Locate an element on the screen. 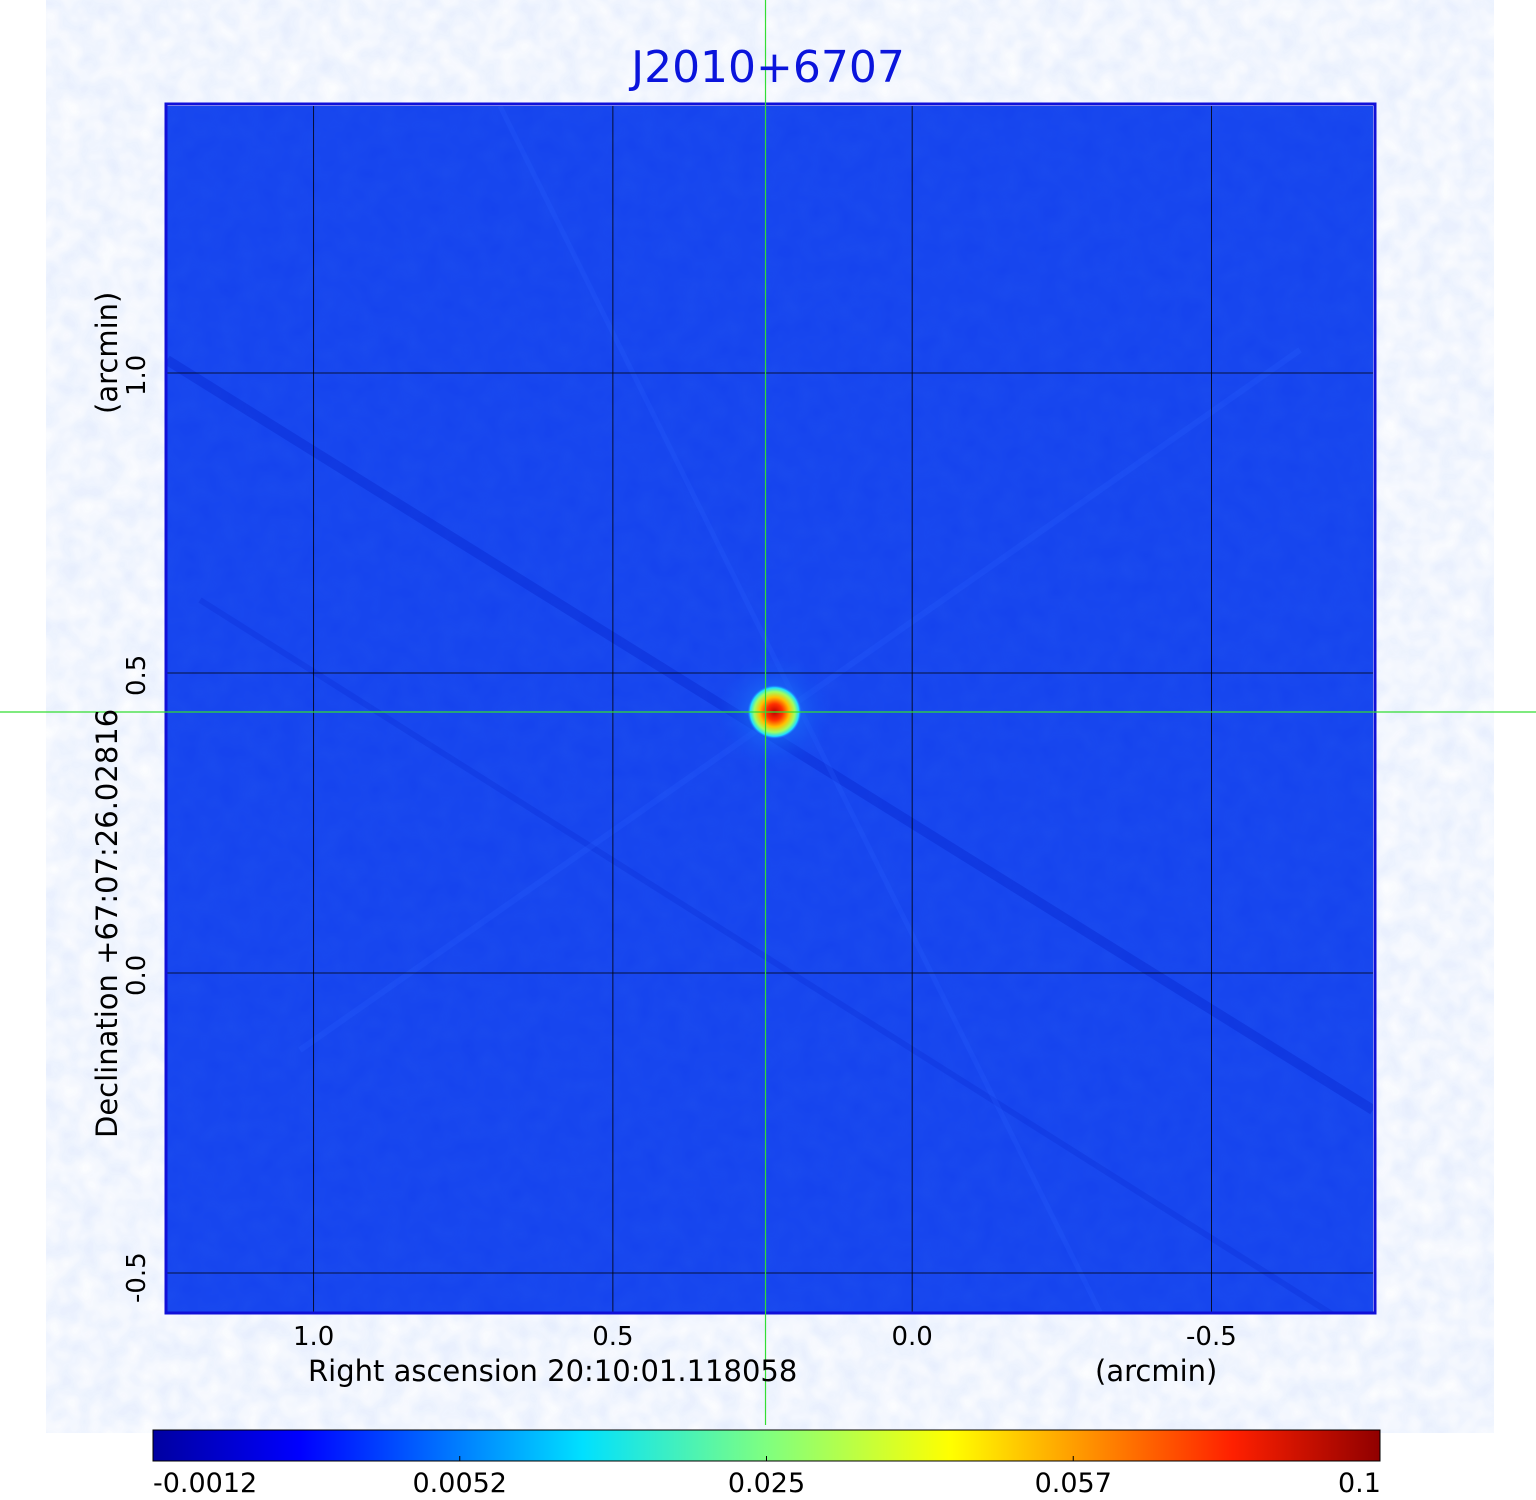 Image resolution: width=1536 pixels, height=1500 pixels. x-axis-label: Right ascension 20:10:01.118058 is located at coordinates (553, 1371).